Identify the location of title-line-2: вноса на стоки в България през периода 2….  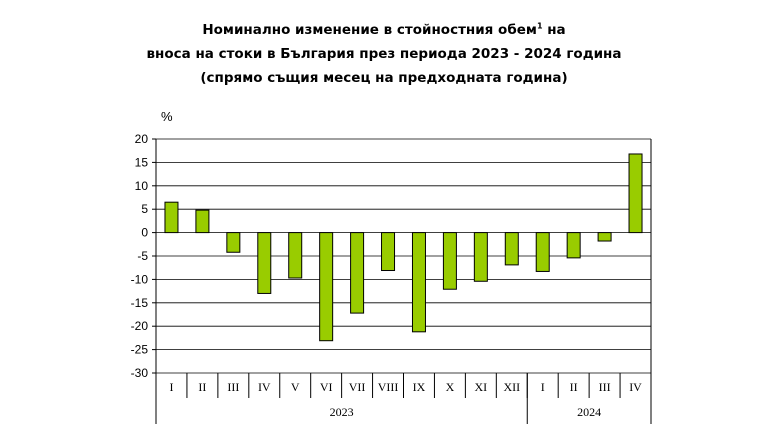
(384, 54).